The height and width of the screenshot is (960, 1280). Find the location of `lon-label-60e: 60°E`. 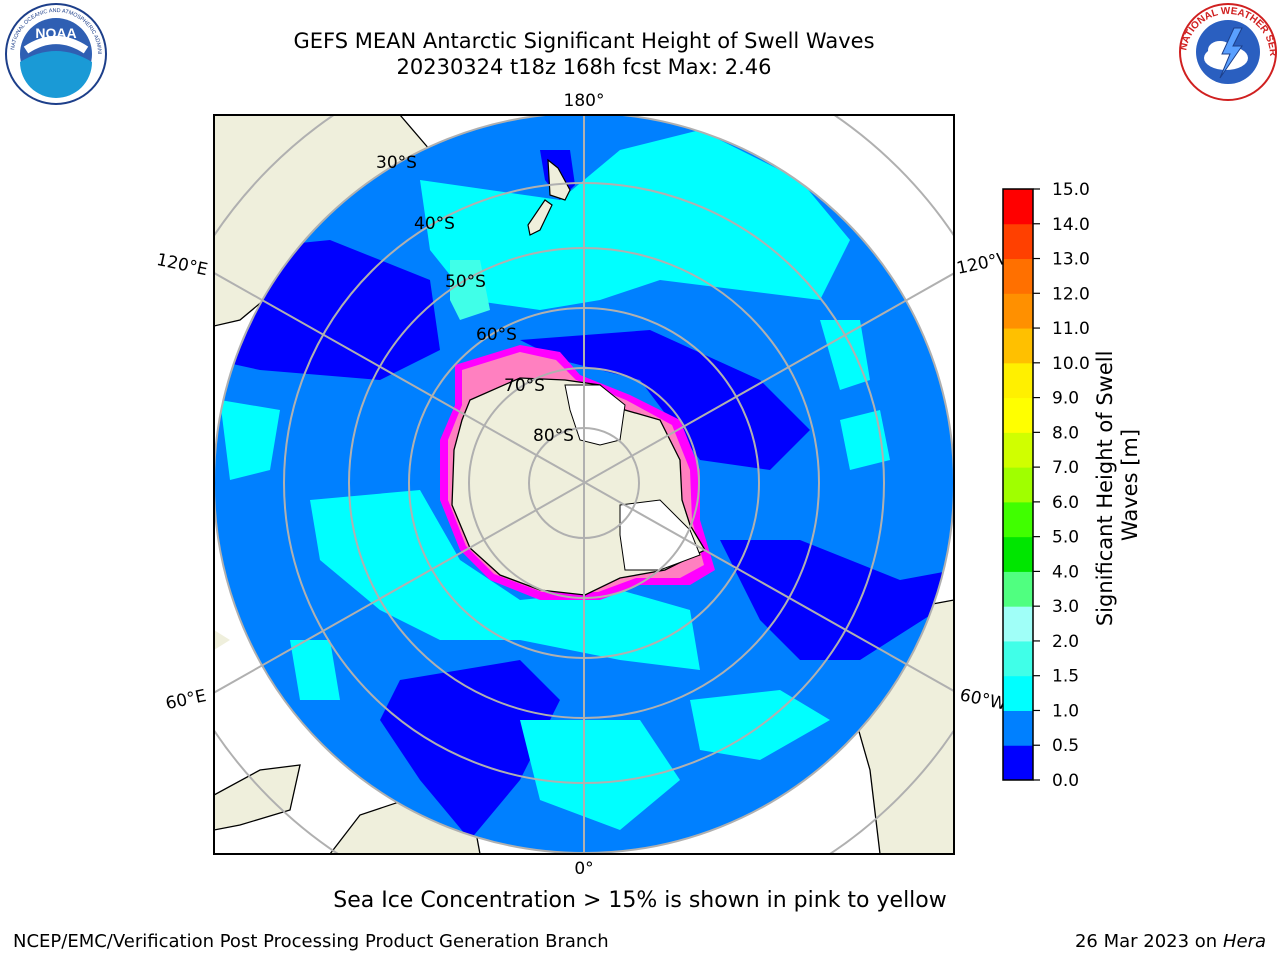

lon-label-60e: 60°E is located at coordinates (186, 700).